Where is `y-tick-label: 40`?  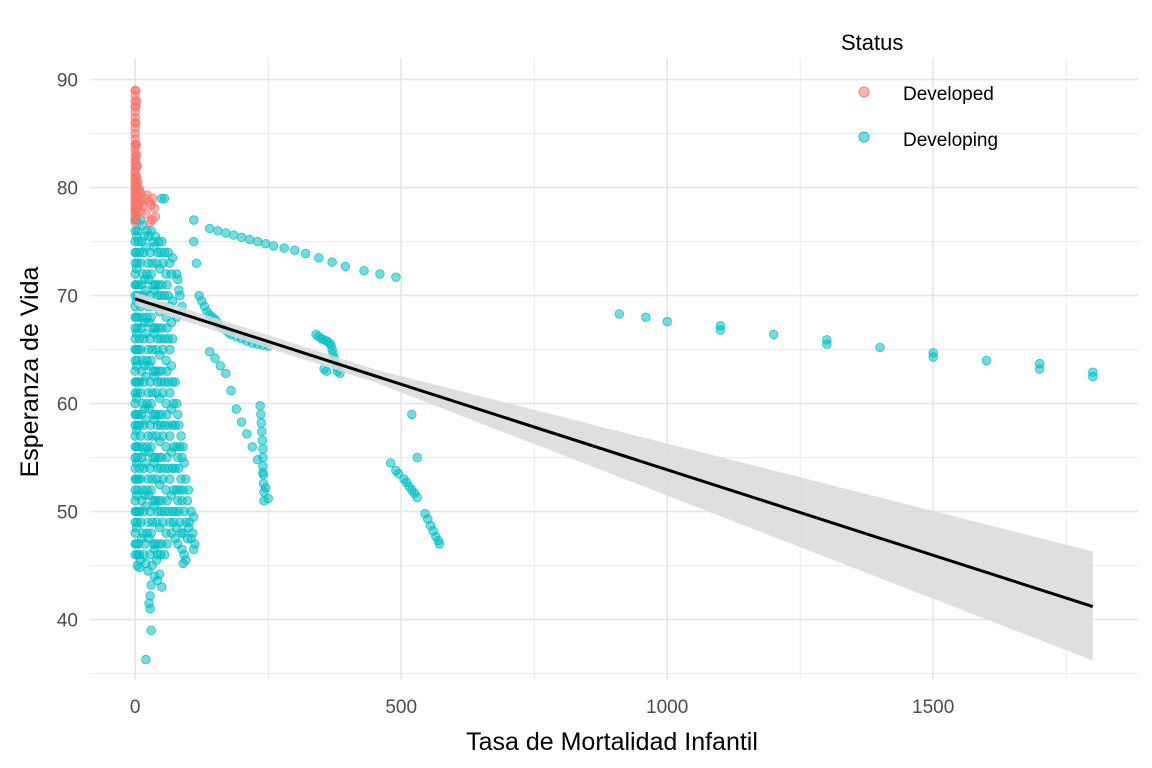 y-tick-label: 40 is located at coordinates (67, 621).